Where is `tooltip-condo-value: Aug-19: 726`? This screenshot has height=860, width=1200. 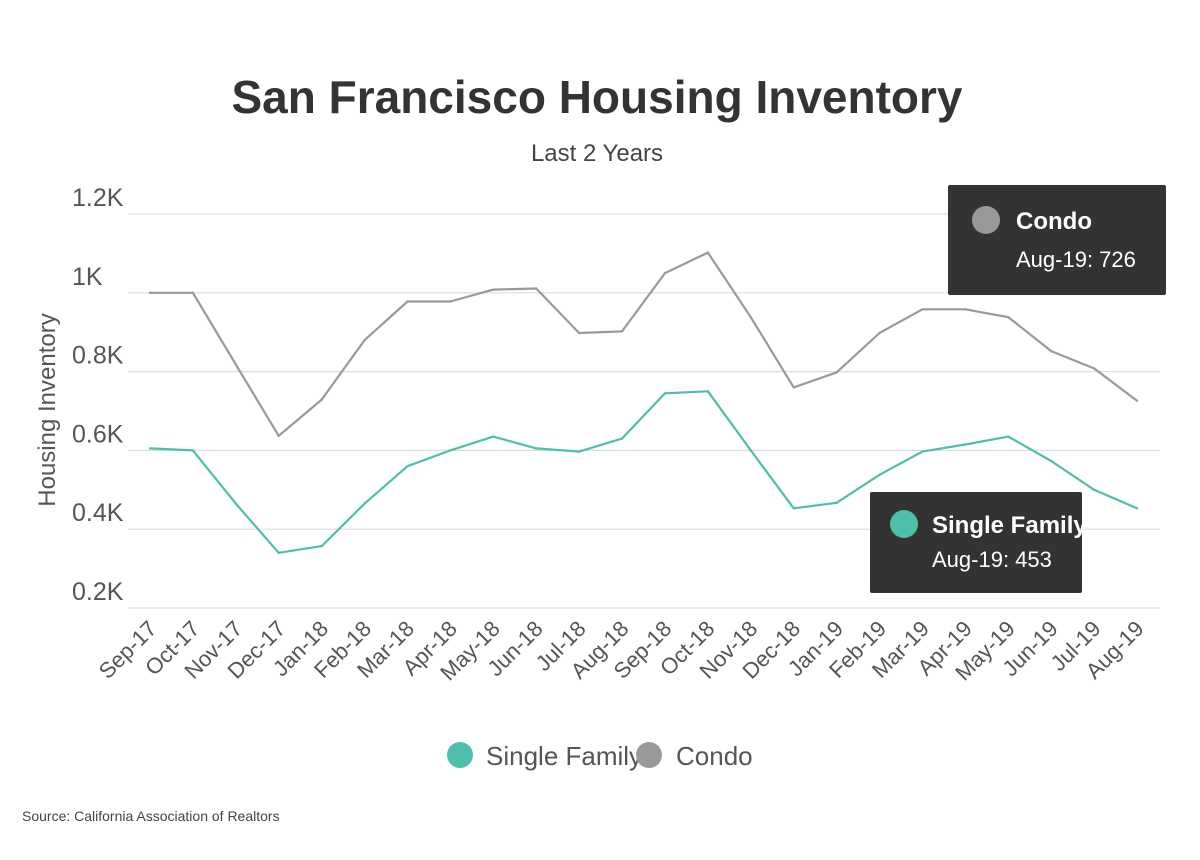 tooltip-condo-value: Aug-19: 726 is located at coordinates (1076, 259).